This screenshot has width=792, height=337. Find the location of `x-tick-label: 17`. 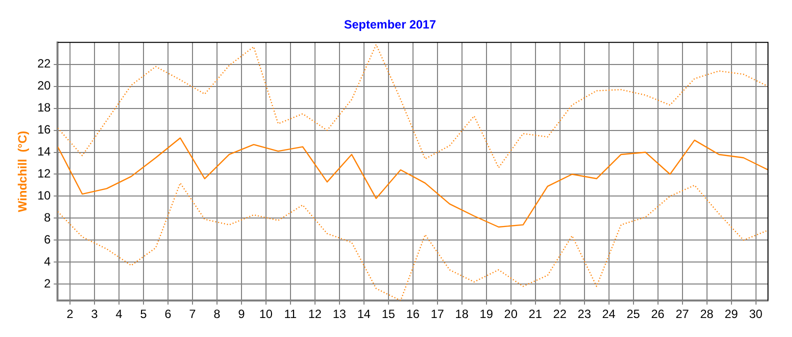

x-tick-label: 17 is located at coordinates (437, 314).